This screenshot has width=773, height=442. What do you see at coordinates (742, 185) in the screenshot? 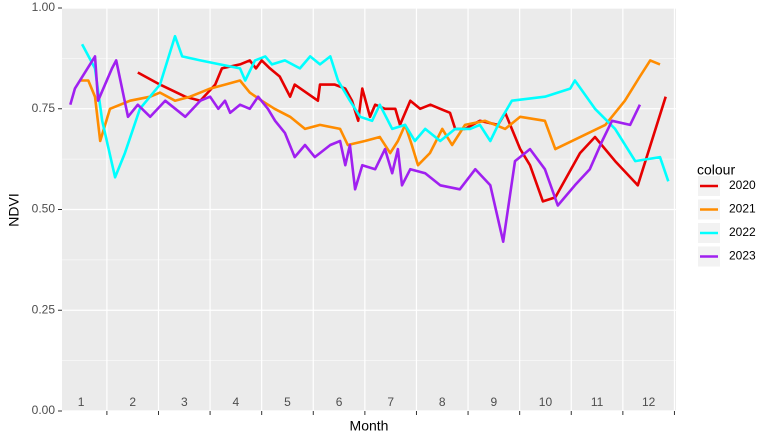
I see `legend-label: 2020` at bounding box center [742, 185].